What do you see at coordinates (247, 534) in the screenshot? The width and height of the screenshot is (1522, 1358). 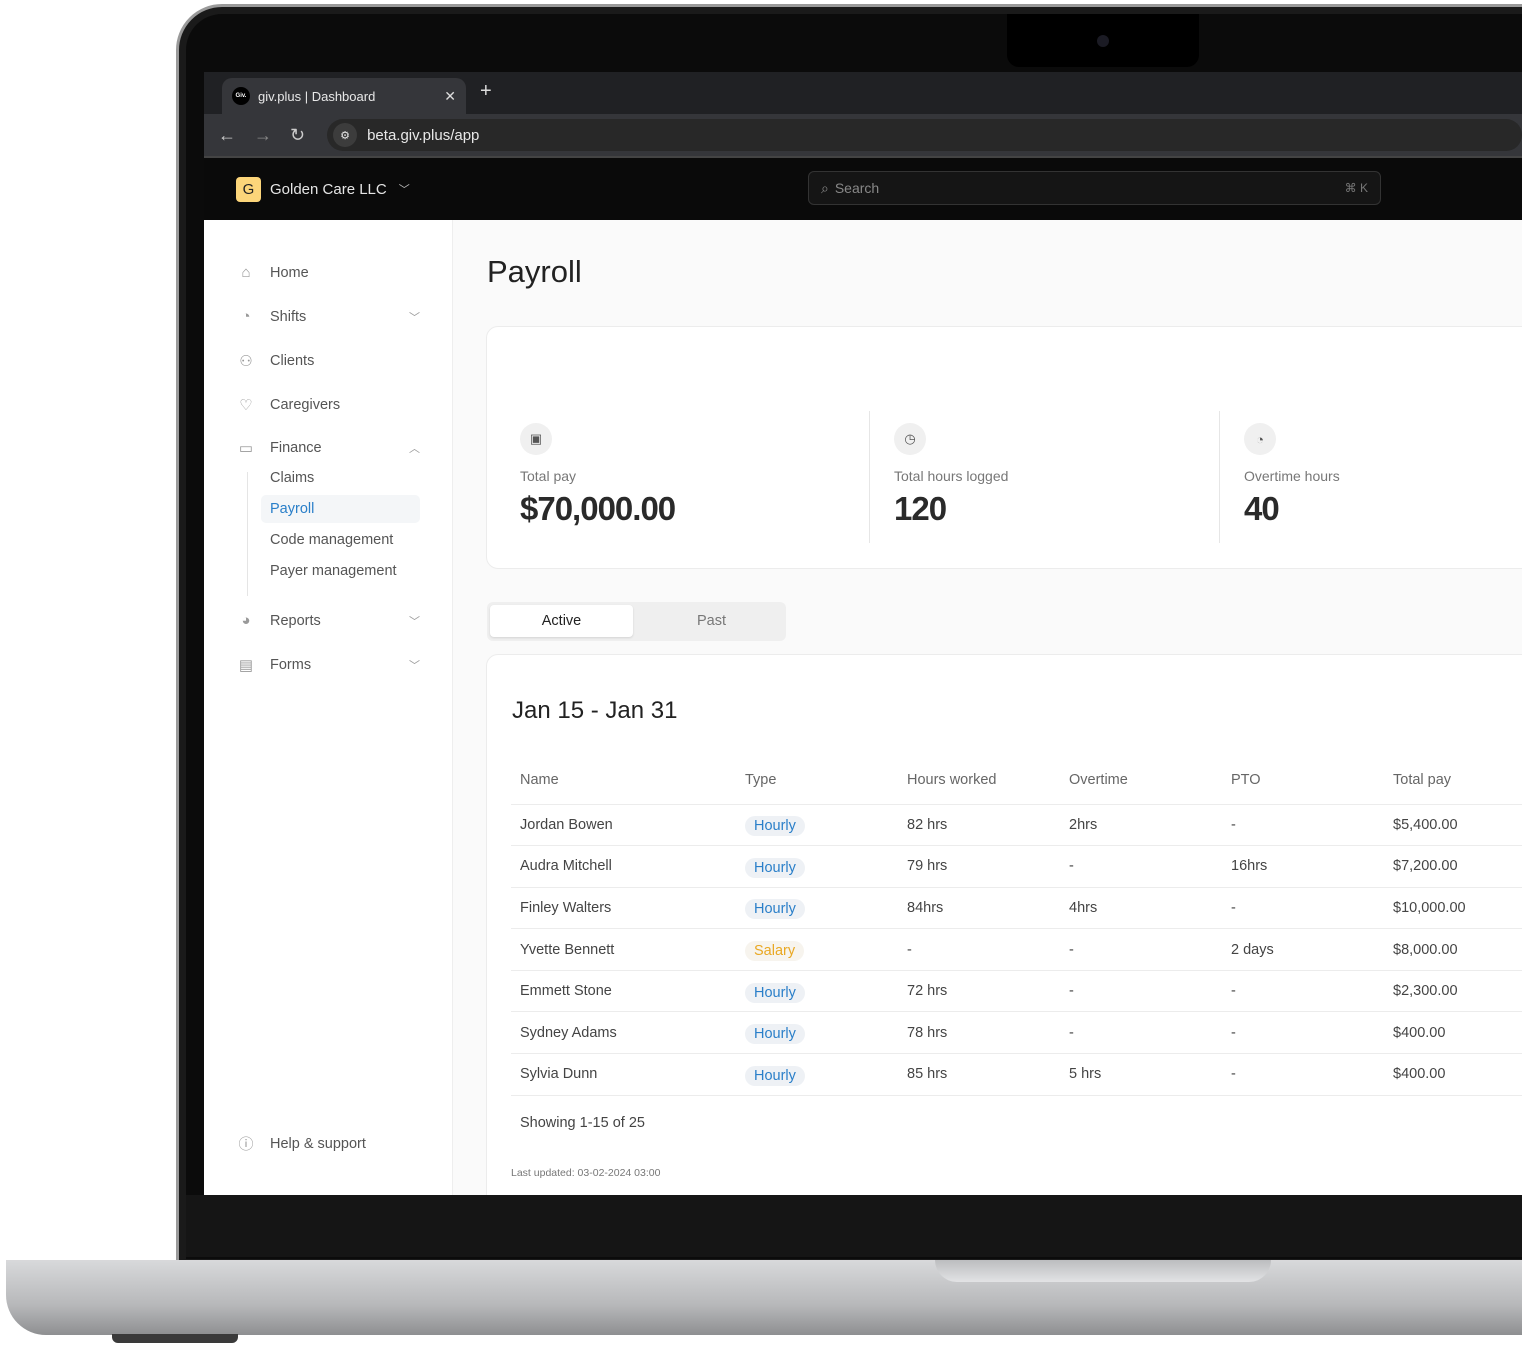 I see `submenu-line` at bounding box center [247, 534].